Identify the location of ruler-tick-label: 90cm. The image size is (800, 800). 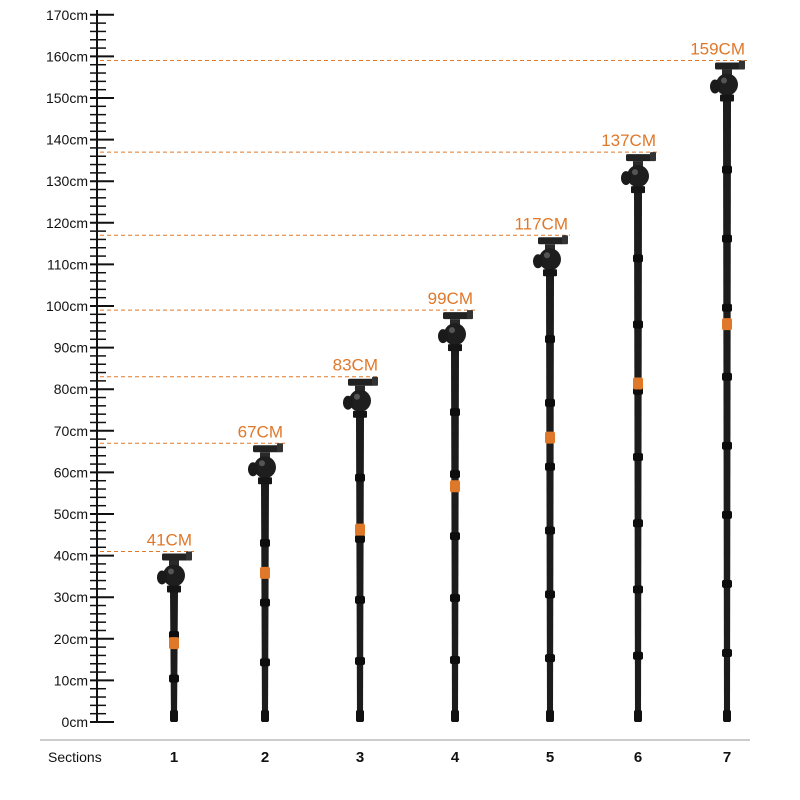
(71, 348).